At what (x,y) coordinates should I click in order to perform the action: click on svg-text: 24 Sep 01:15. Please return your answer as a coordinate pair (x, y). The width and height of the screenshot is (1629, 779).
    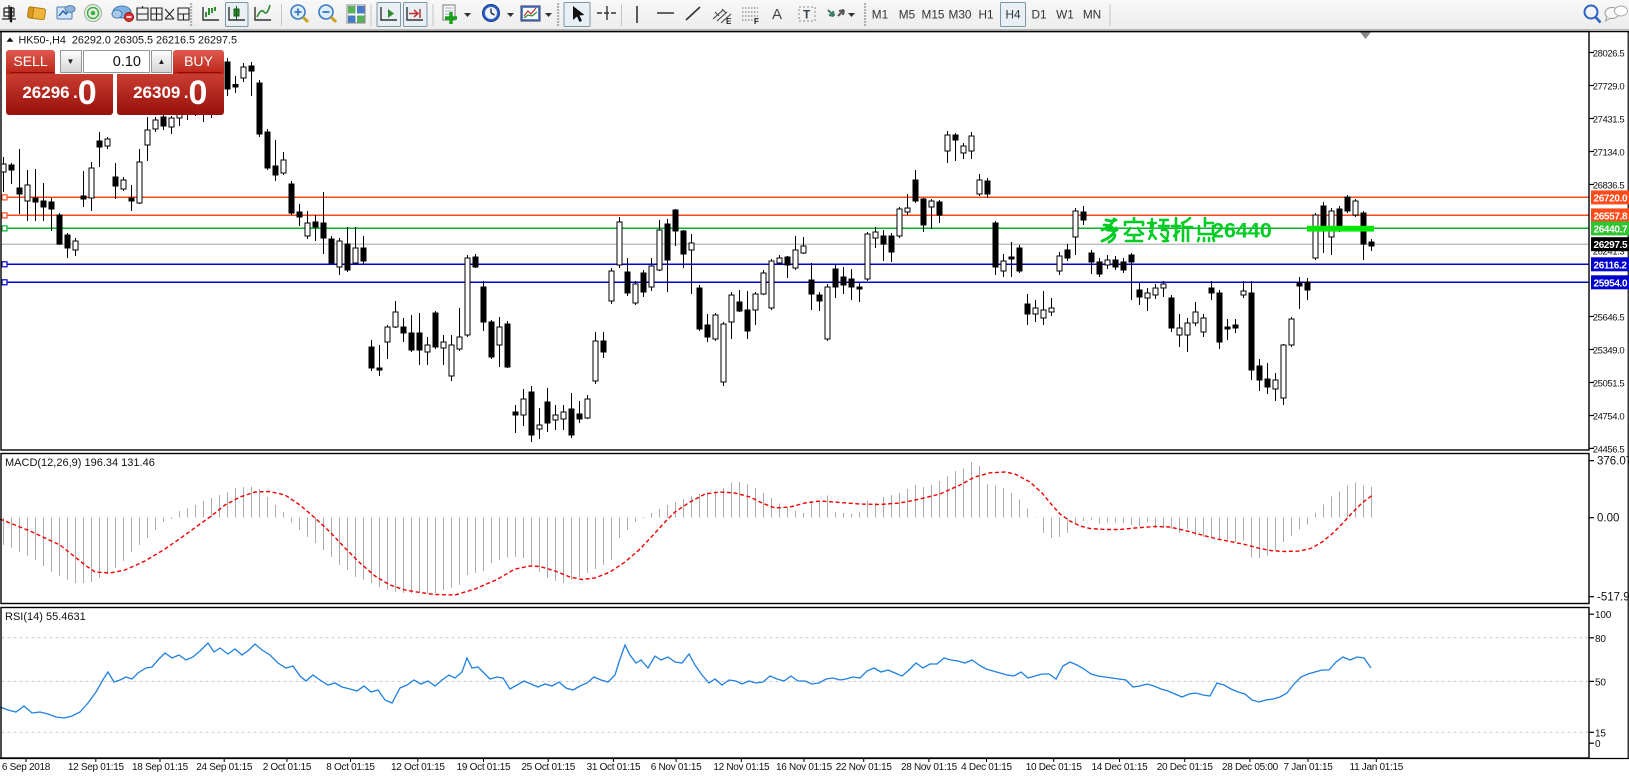
    Looking at the image, I should click on (224, 767).